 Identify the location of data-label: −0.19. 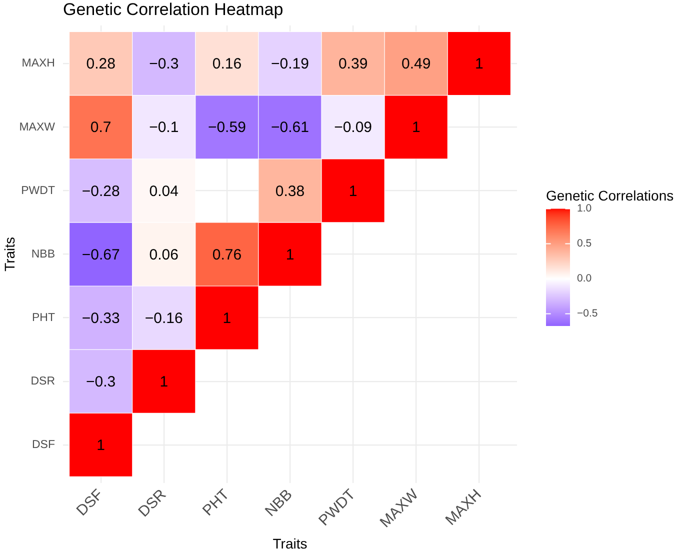
(290, 64).